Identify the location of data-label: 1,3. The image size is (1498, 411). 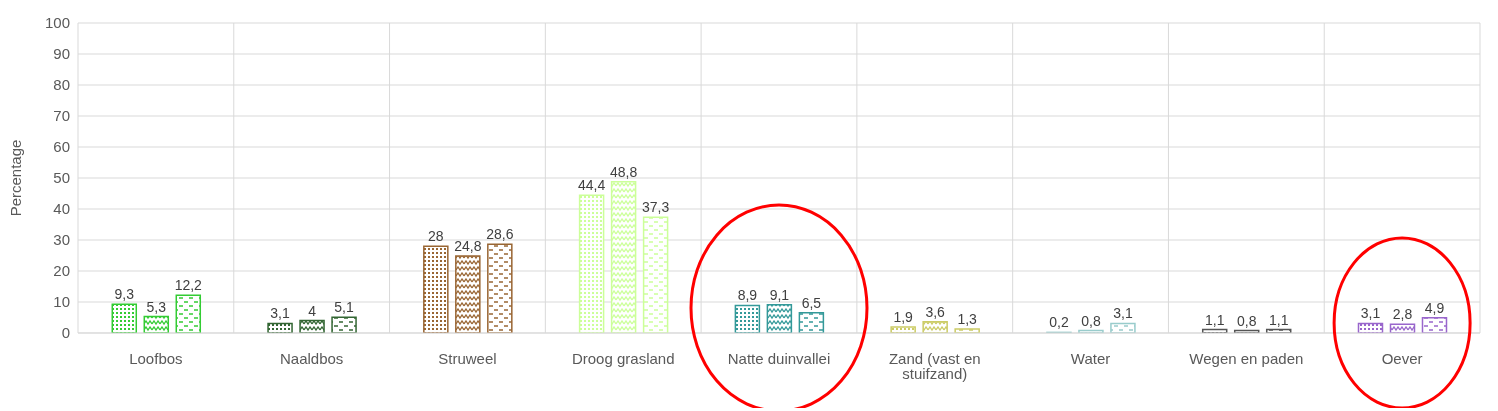
(967, 318).